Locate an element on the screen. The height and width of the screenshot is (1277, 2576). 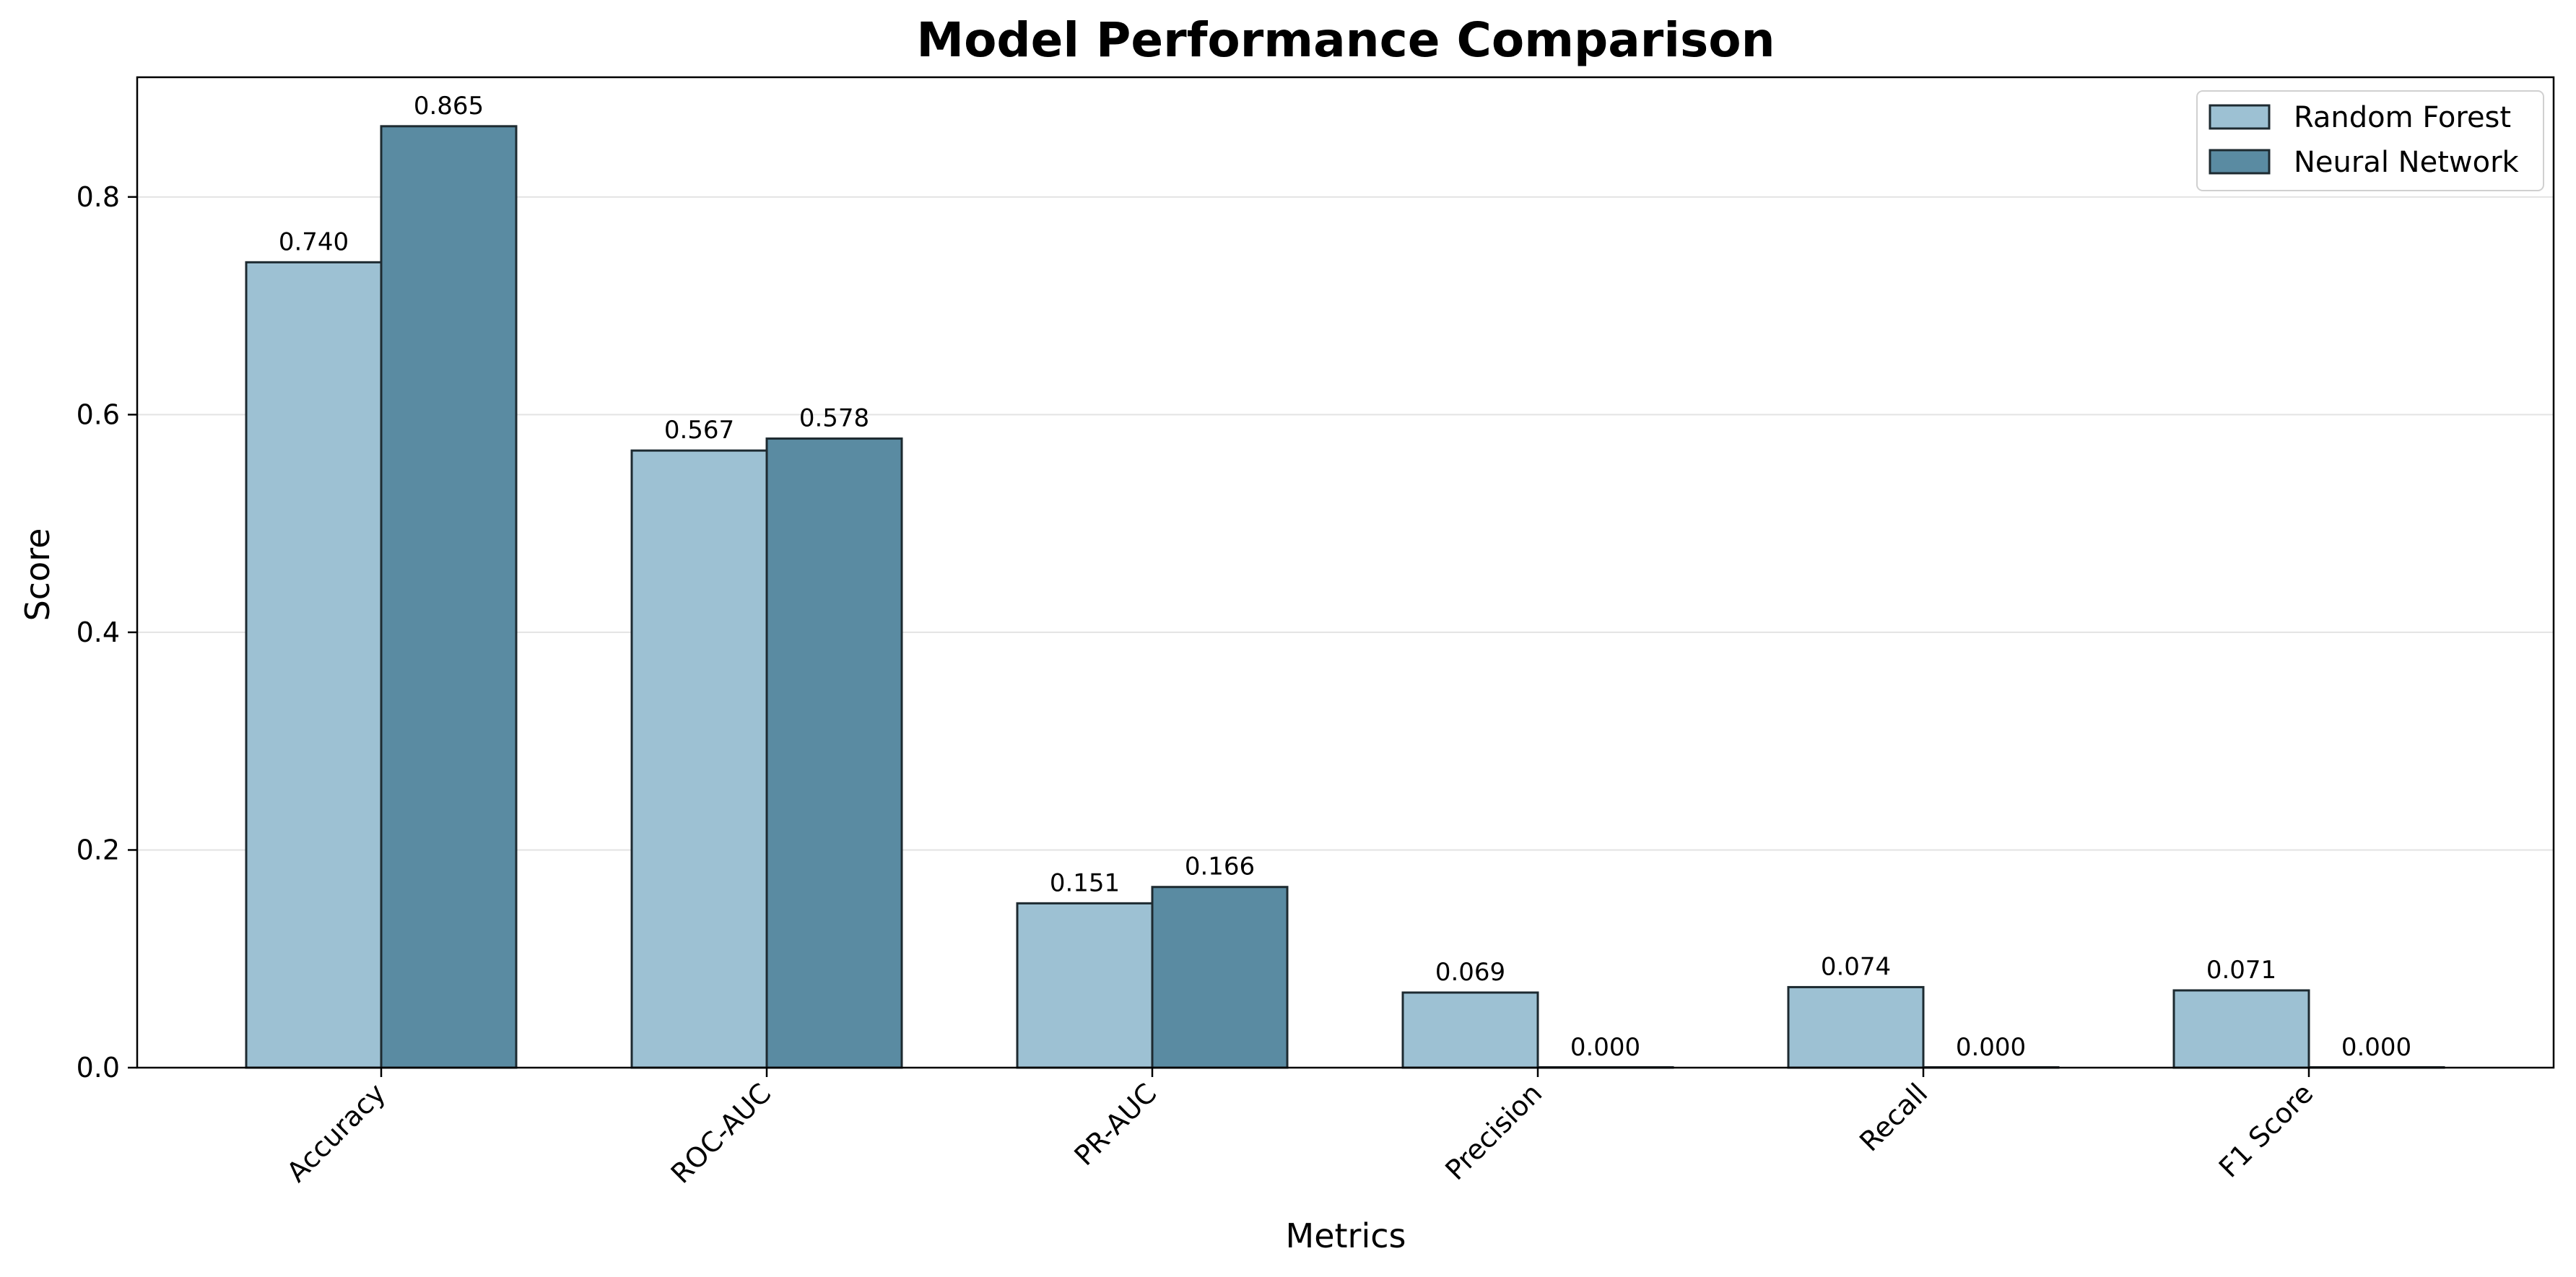
y-axis-label: Score is located at coordinates (37, 575).